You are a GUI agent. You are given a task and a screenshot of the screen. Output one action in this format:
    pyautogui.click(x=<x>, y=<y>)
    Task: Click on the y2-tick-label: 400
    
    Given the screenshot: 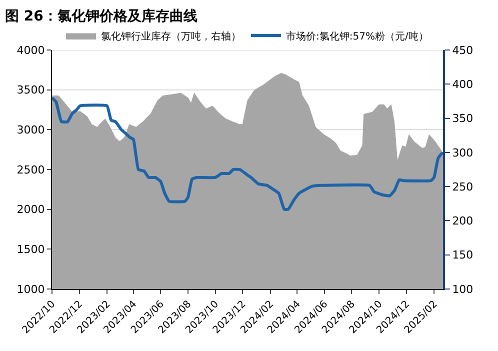 What is the action you would take?
    pyautogui.click(x=463, y=84)
    